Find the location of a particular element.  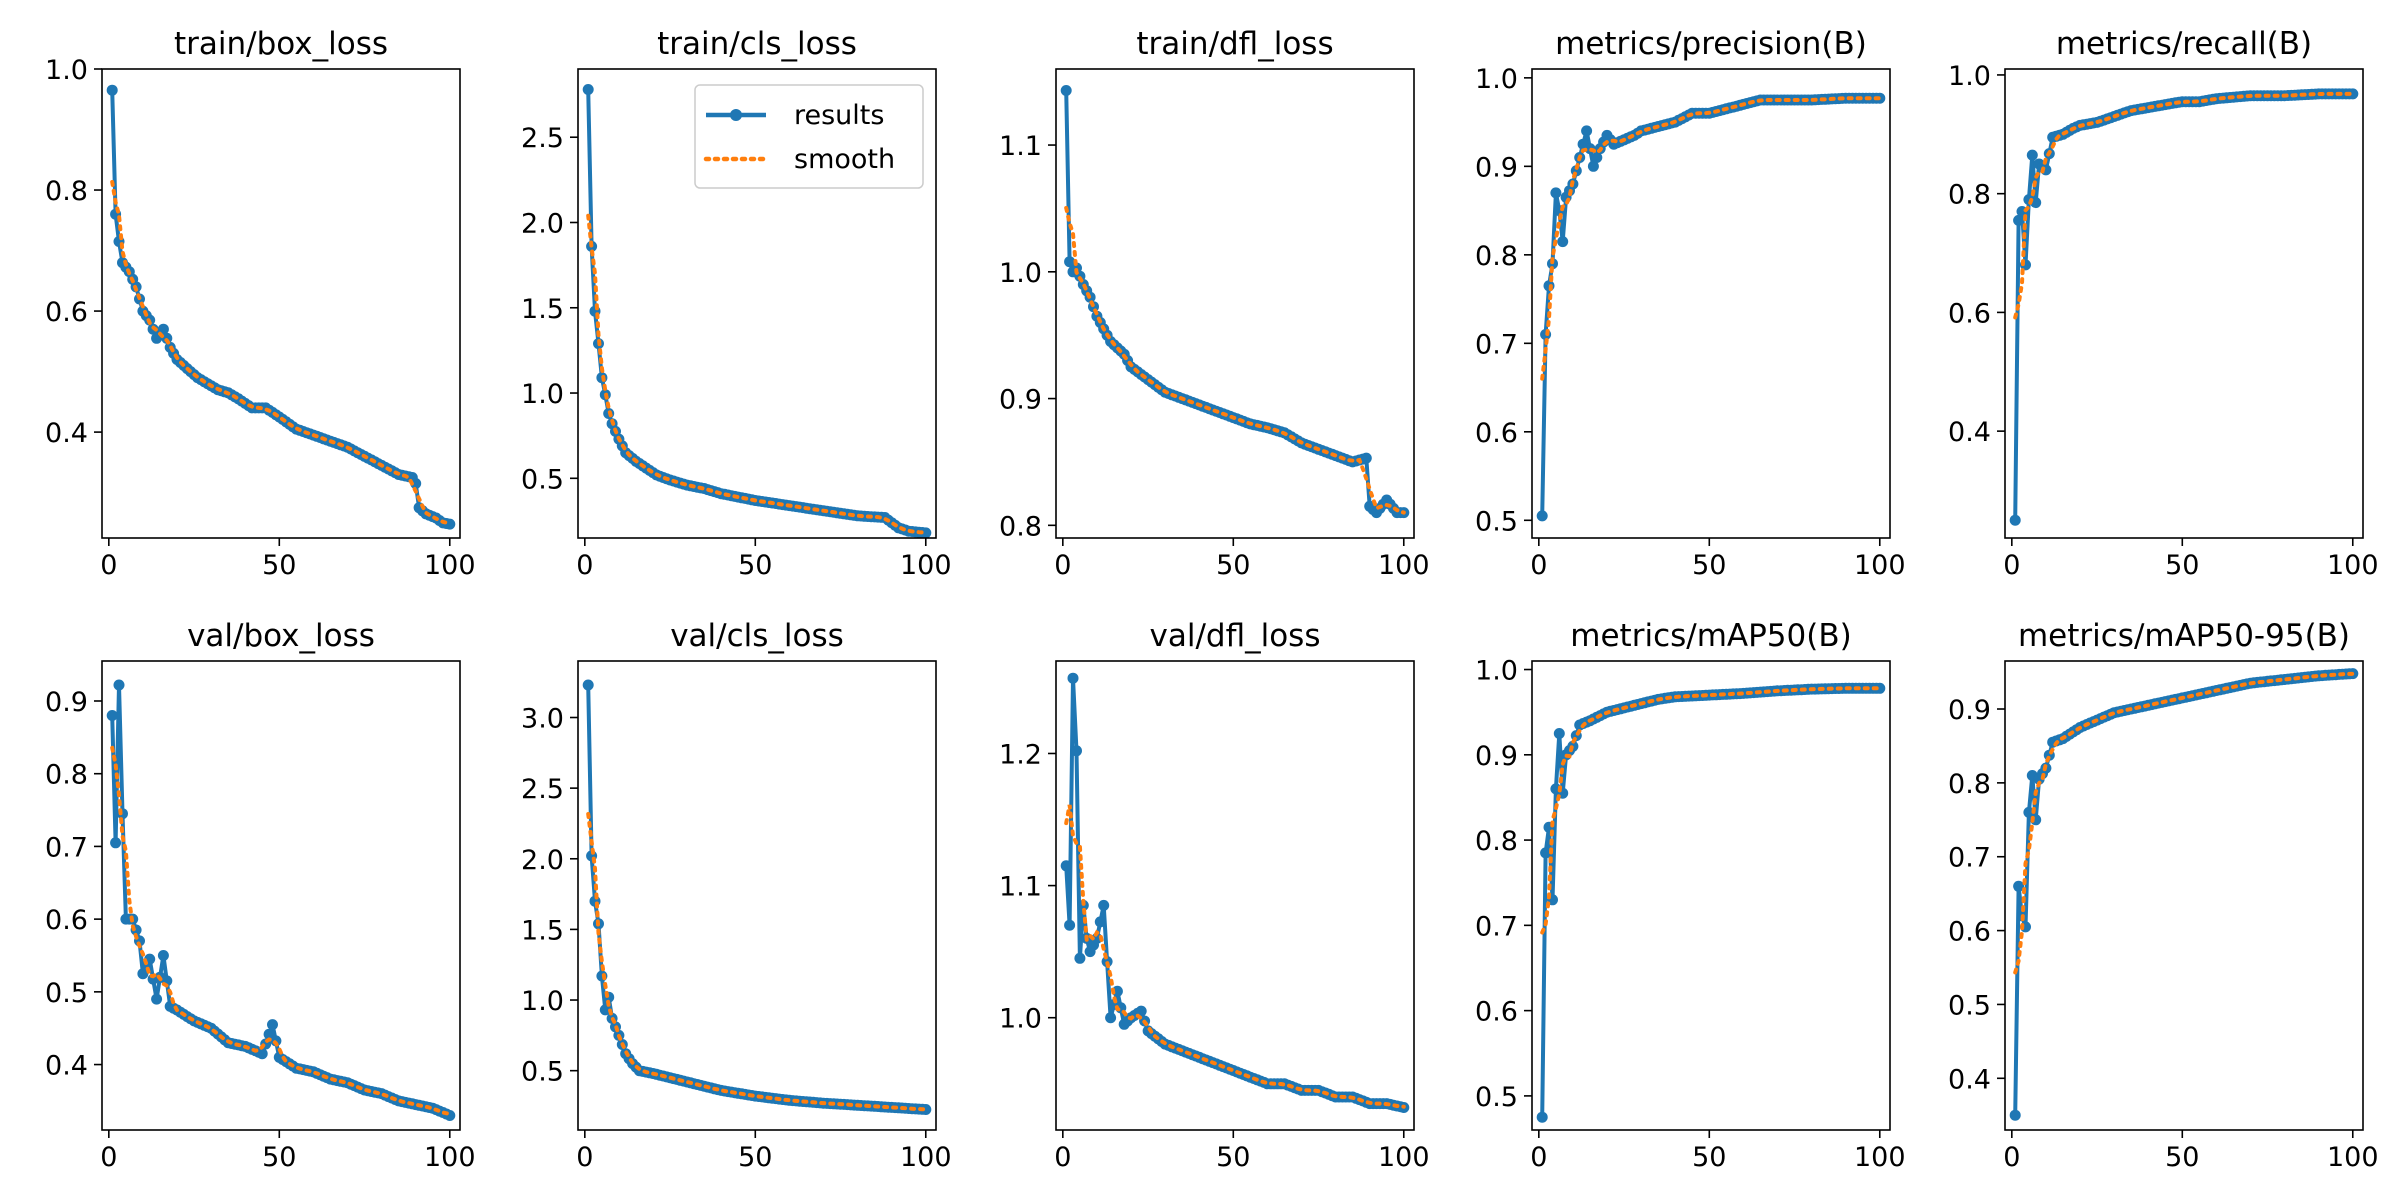

y-tick-label: 2.0 is located at coordinates (542, 860).